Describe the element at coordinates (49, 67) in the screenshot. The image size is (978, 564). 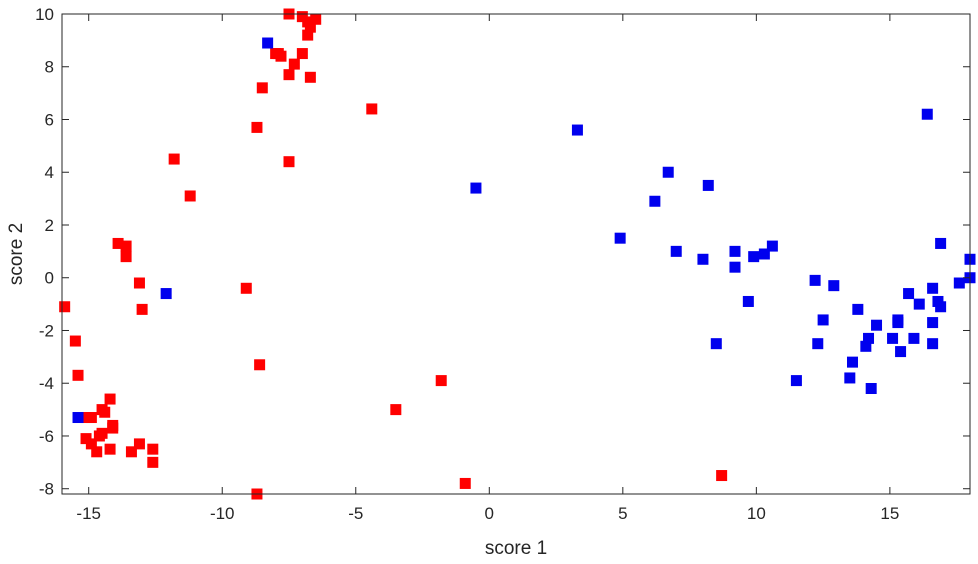
I see `y-tick-label: 8` at that location.